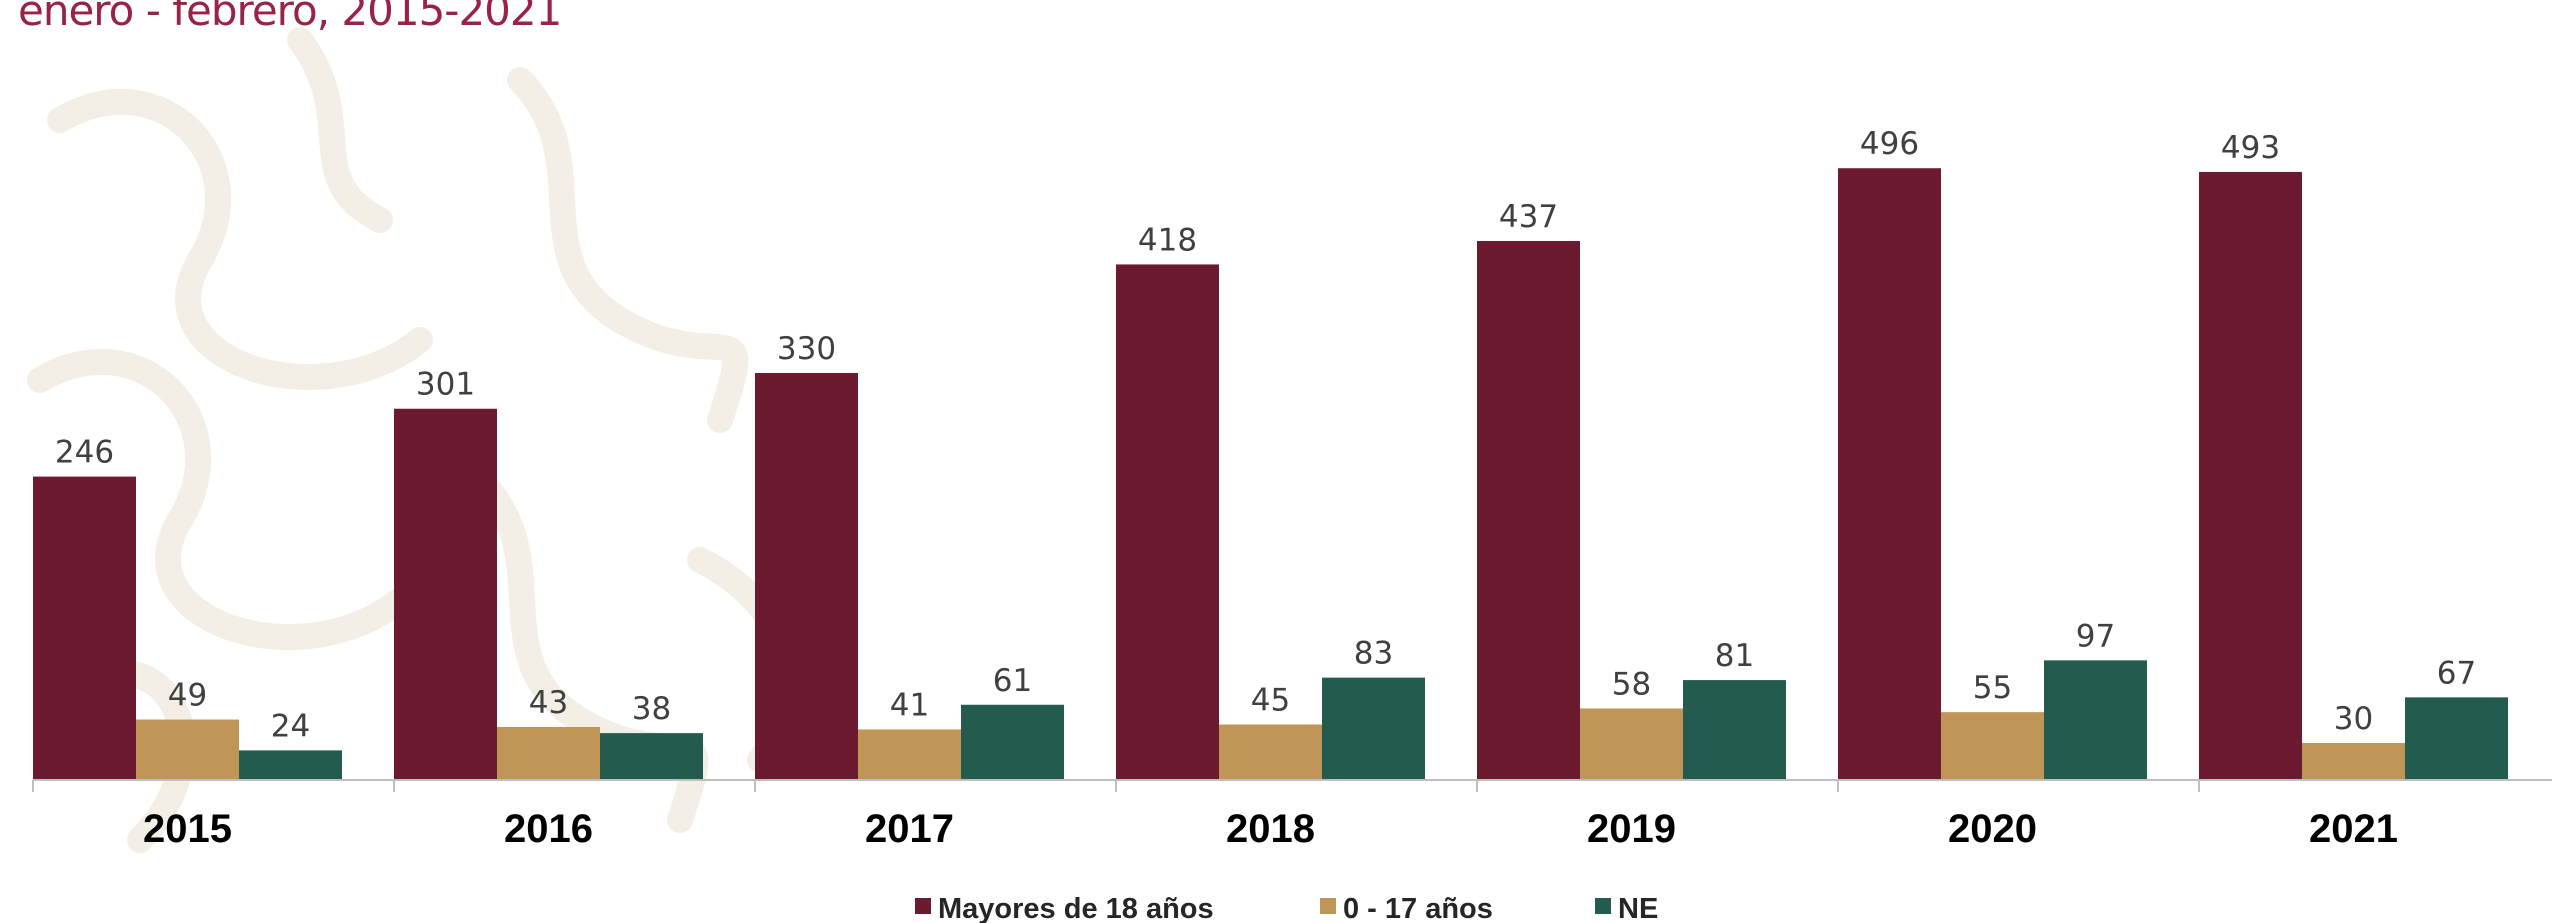 This screenshot has width=2552, height=923. What do you see at coordinates (2456, 673) in the screenshot?
I see `value-label-2021-series-2: 67` at bounding box center [2456, 673].